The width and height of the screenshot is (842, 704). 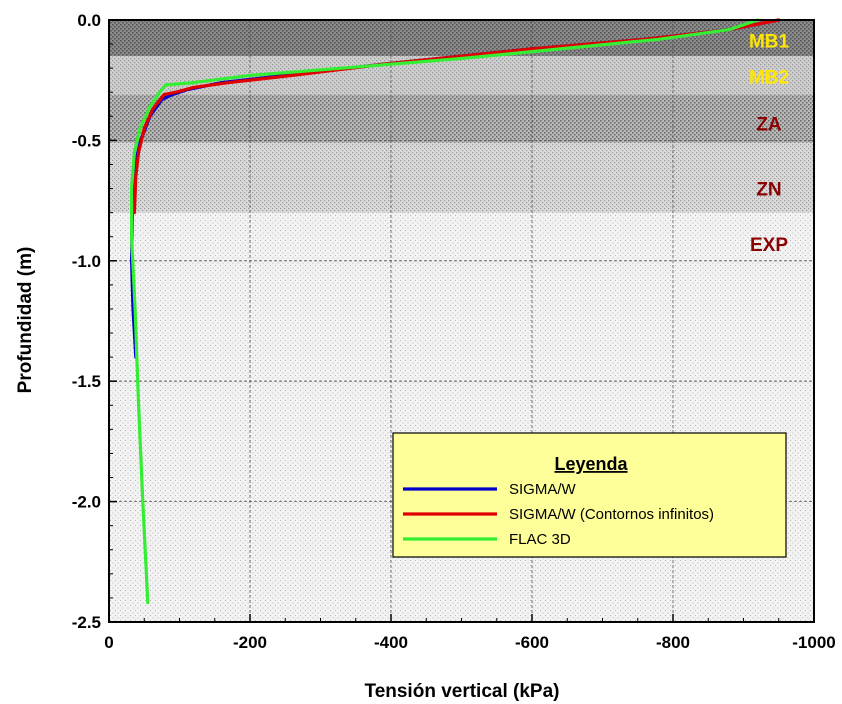 I want to click on y-tick-label: 0.0, so click(x=89, y=20).